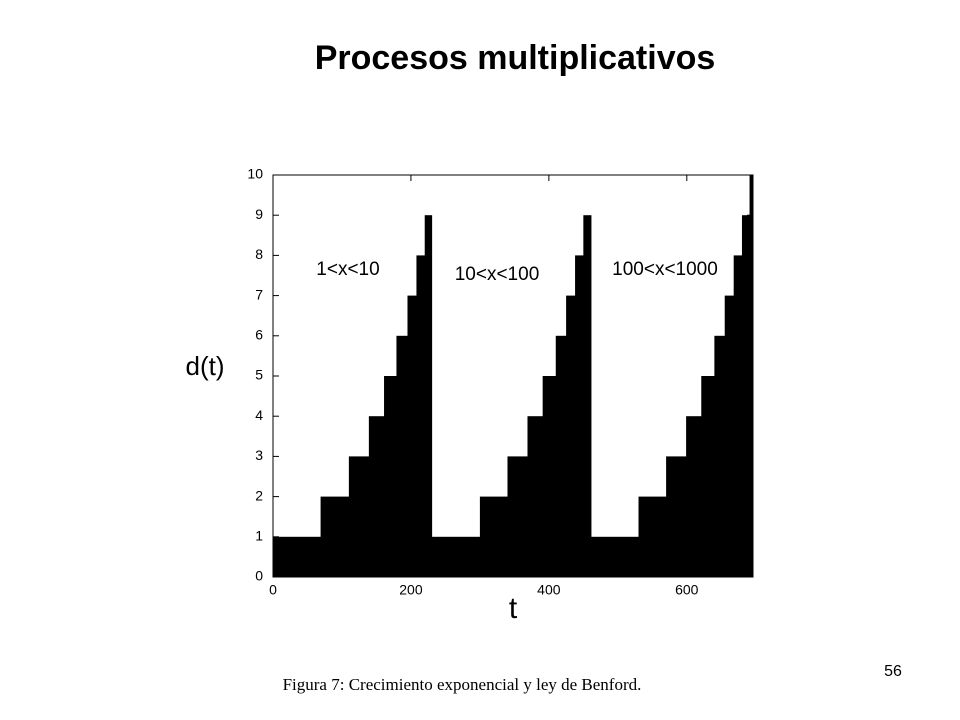 Image resolution: width=960 pixels, height=720 pixels. What do you see at coordinates (259, 254) in the screenshot?
I see `y-tick-label: 8` at bounding box center [259, 254].